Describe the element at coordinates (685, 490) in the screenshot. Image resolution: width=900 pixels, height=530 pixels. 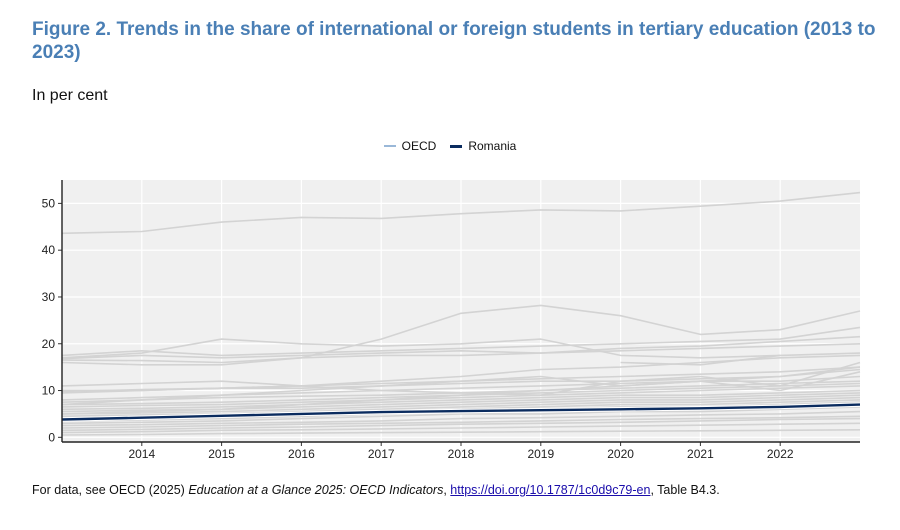
I see `source-suffix: , Table B4.3.` at that location.